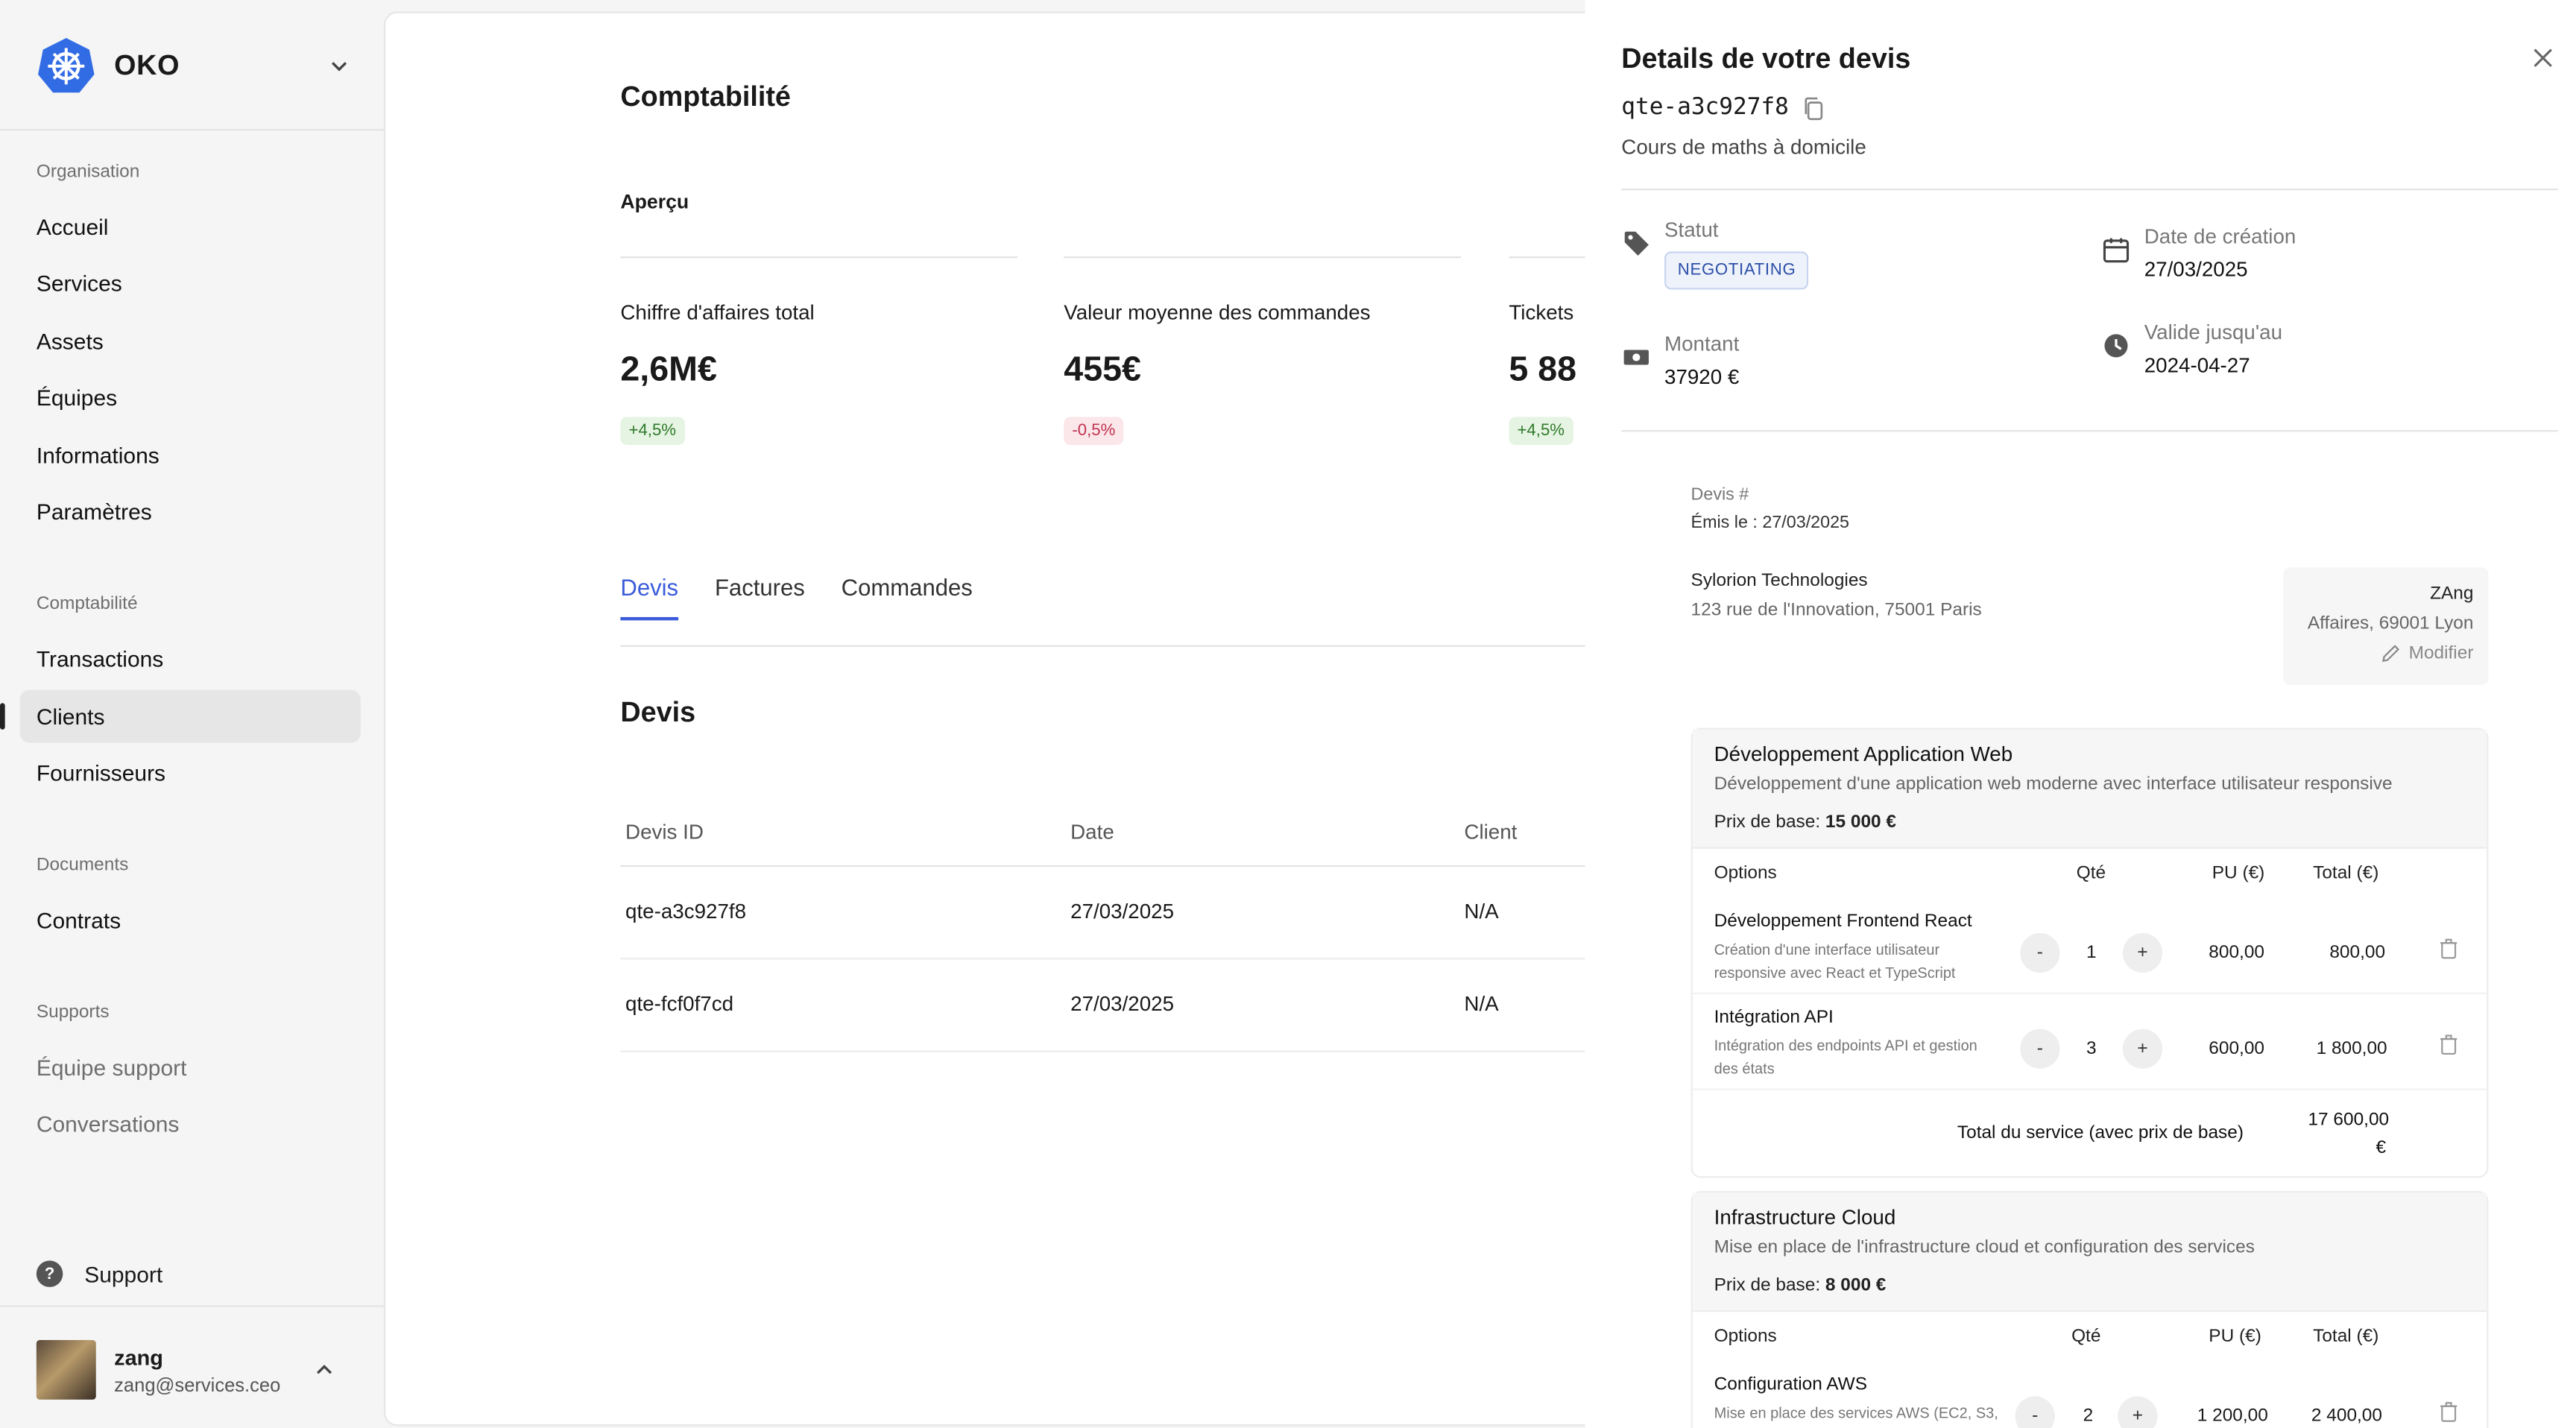  I want to click on stat-value: 455€, so click(1102, 369).